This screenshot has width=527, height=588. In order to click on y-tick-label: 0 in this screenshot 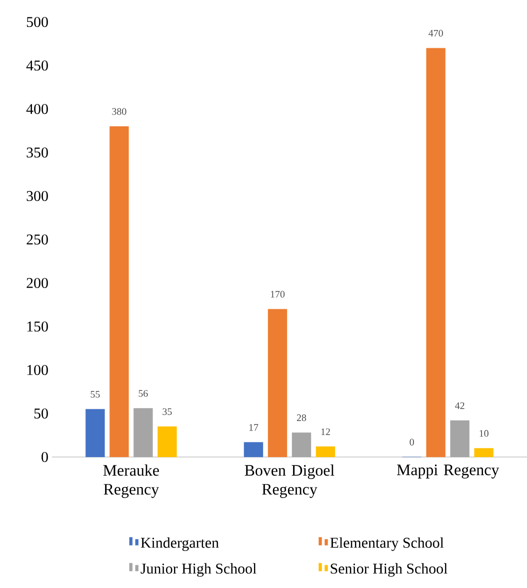, I will do `click(45, 457)`.